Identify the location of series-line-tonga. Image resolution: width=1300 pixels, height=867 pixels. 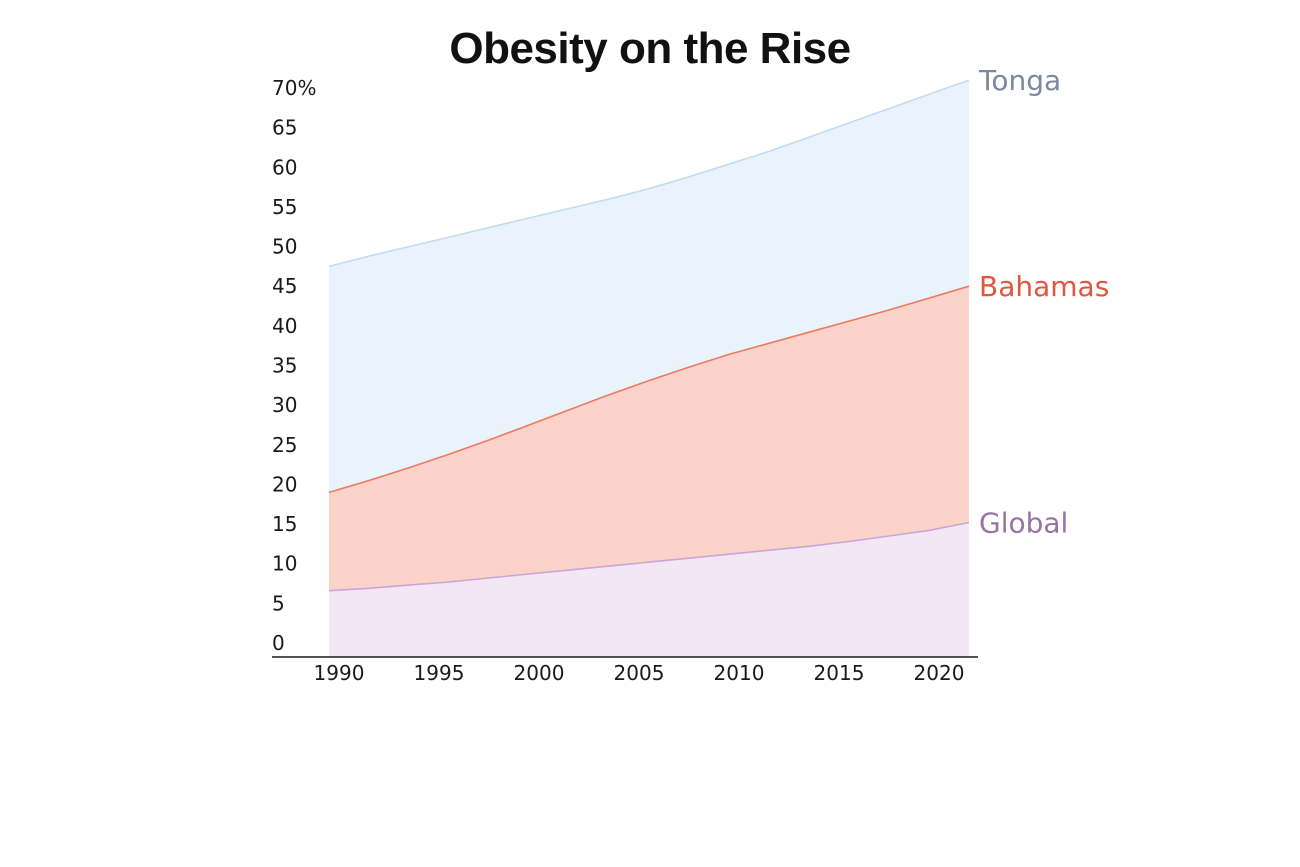
(649, 173).